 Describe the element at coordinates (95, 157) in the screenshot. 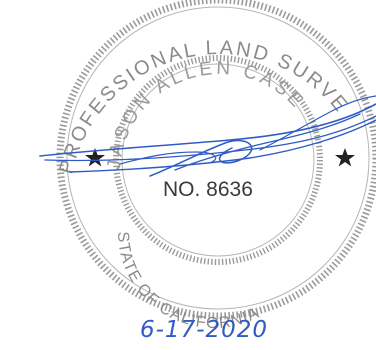

I see `star-left-icon` at that location.